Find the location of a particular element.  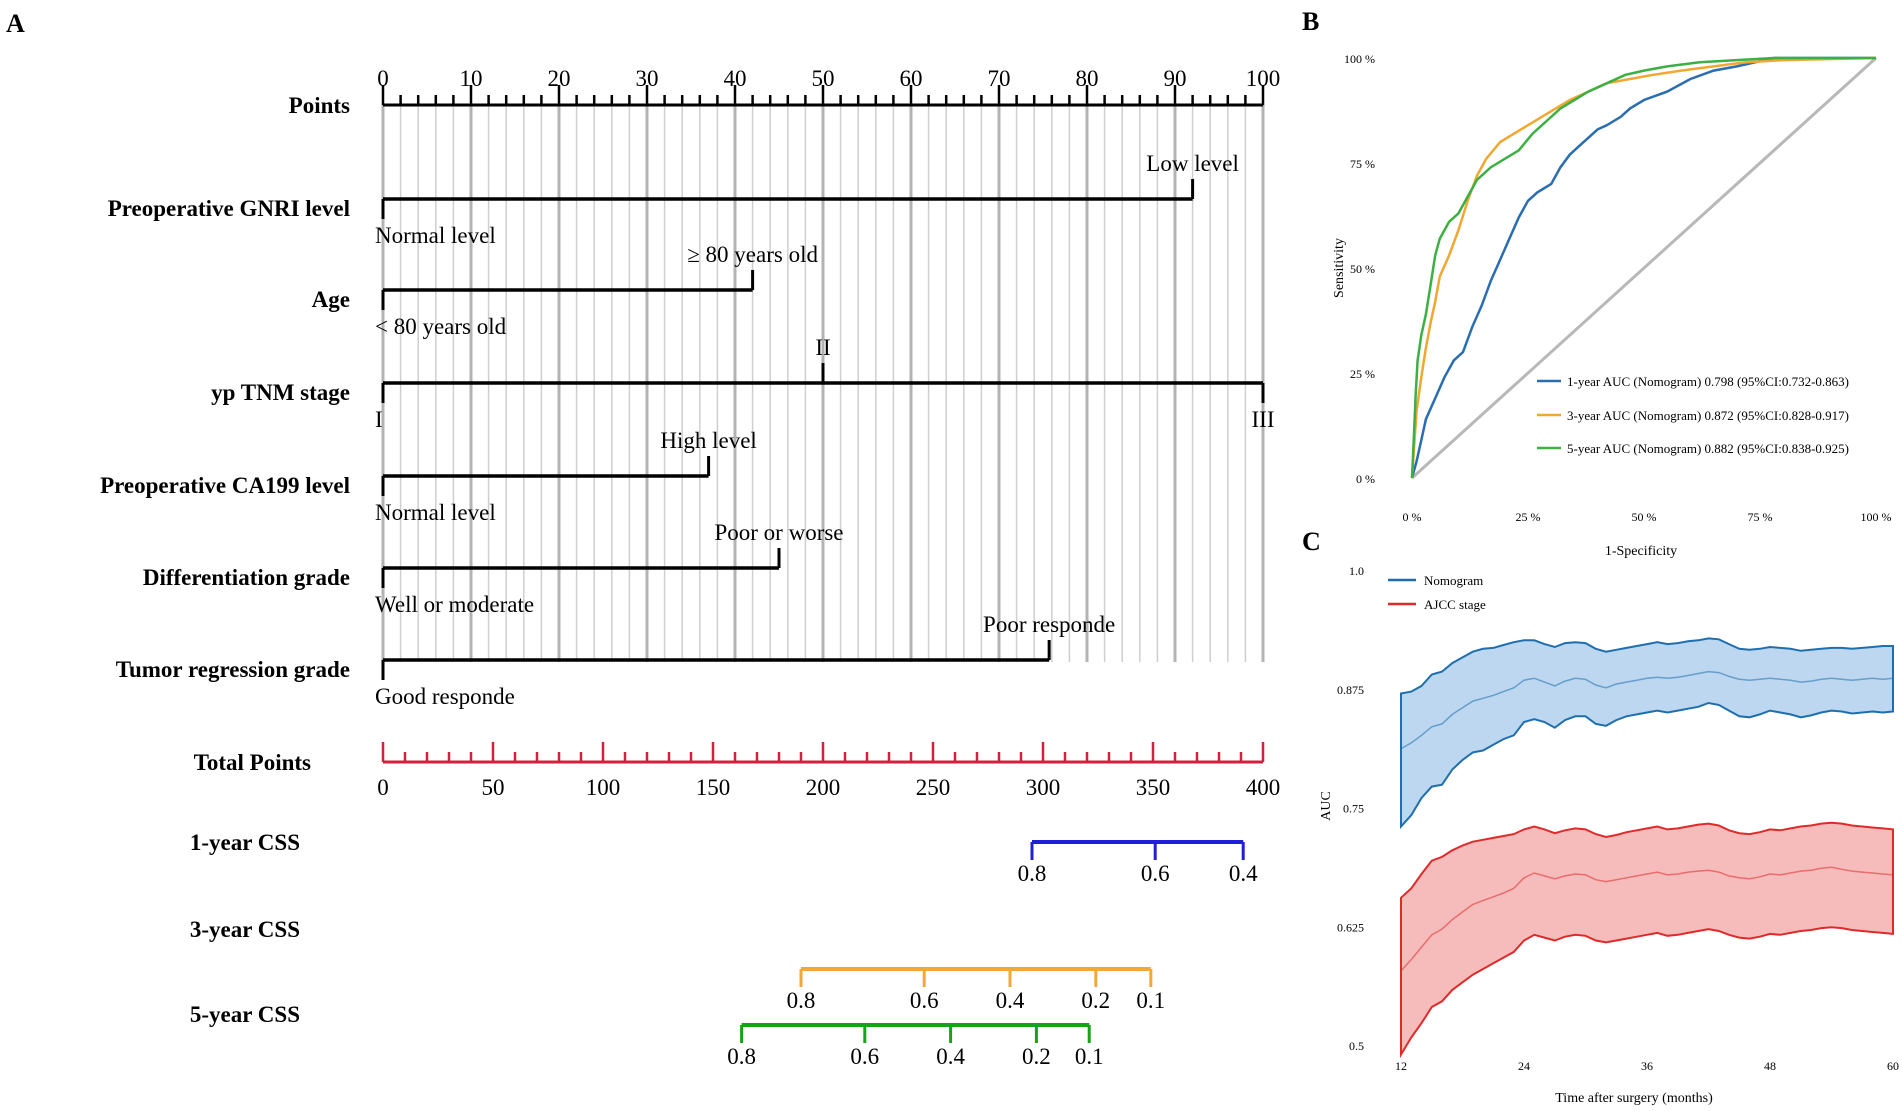

age-label: Age is located at coordinates (331, 299).